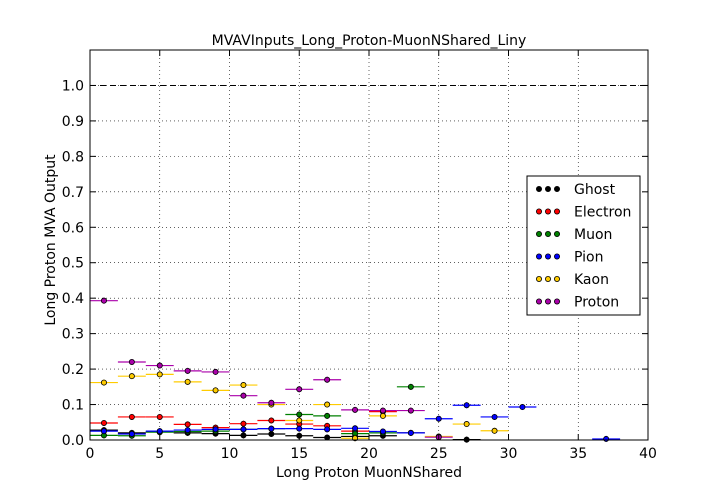 This screenshot has height=504, width=720. Describe the element at coordinates (439, 454) in the screenshot. I see `x-tick-label: 25` at that location.